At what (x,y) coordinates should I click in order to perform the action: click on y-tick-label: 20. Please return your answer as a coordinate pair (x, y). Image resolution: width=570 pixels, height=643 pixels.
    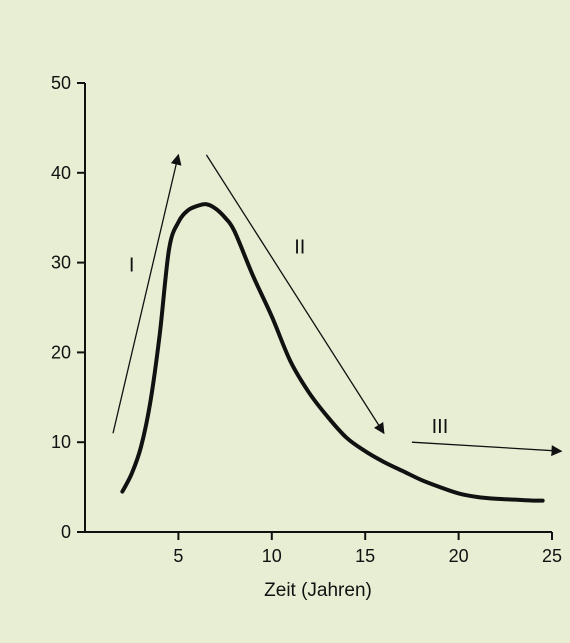
    Looking at the image, I should click on (61, 352).